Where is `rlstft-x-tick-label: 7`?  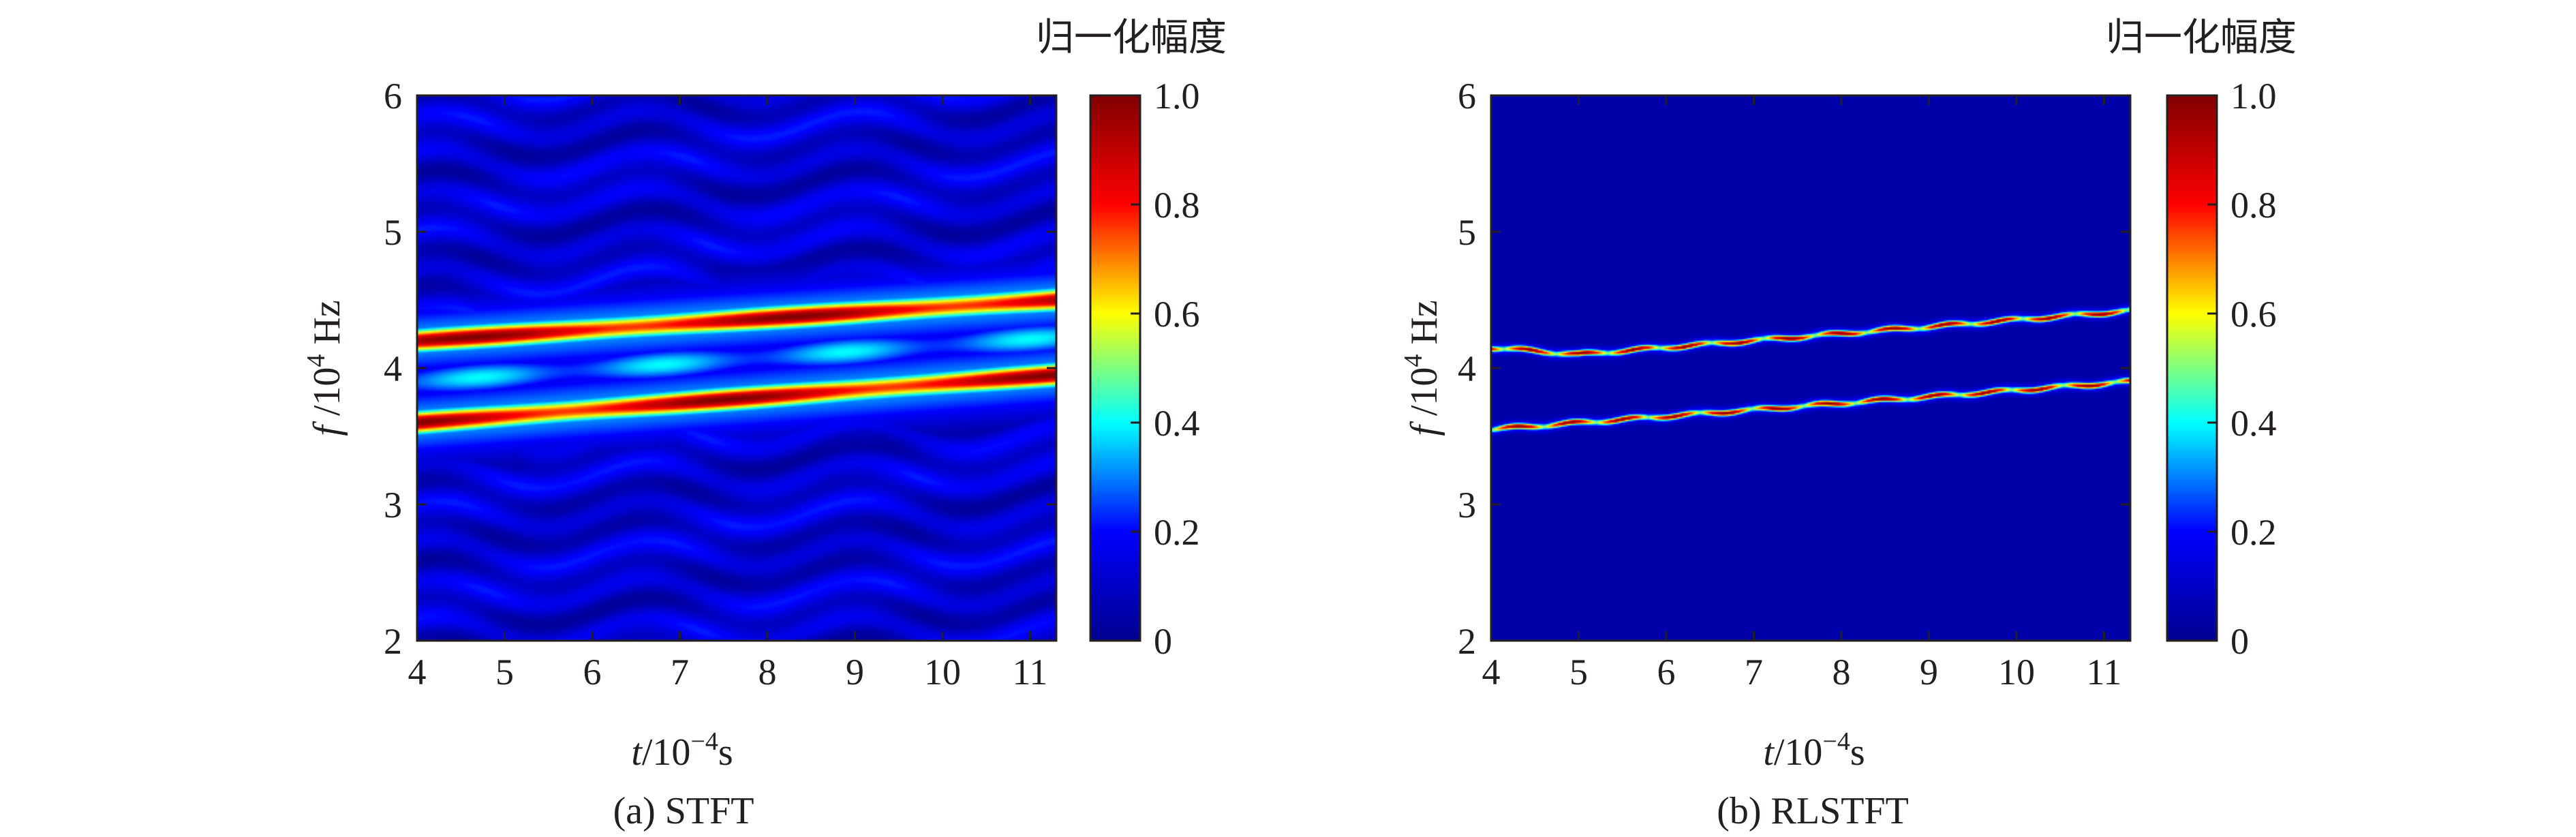
rlstft-x-tick-label: 7 is located at coordinates (1754, 672).